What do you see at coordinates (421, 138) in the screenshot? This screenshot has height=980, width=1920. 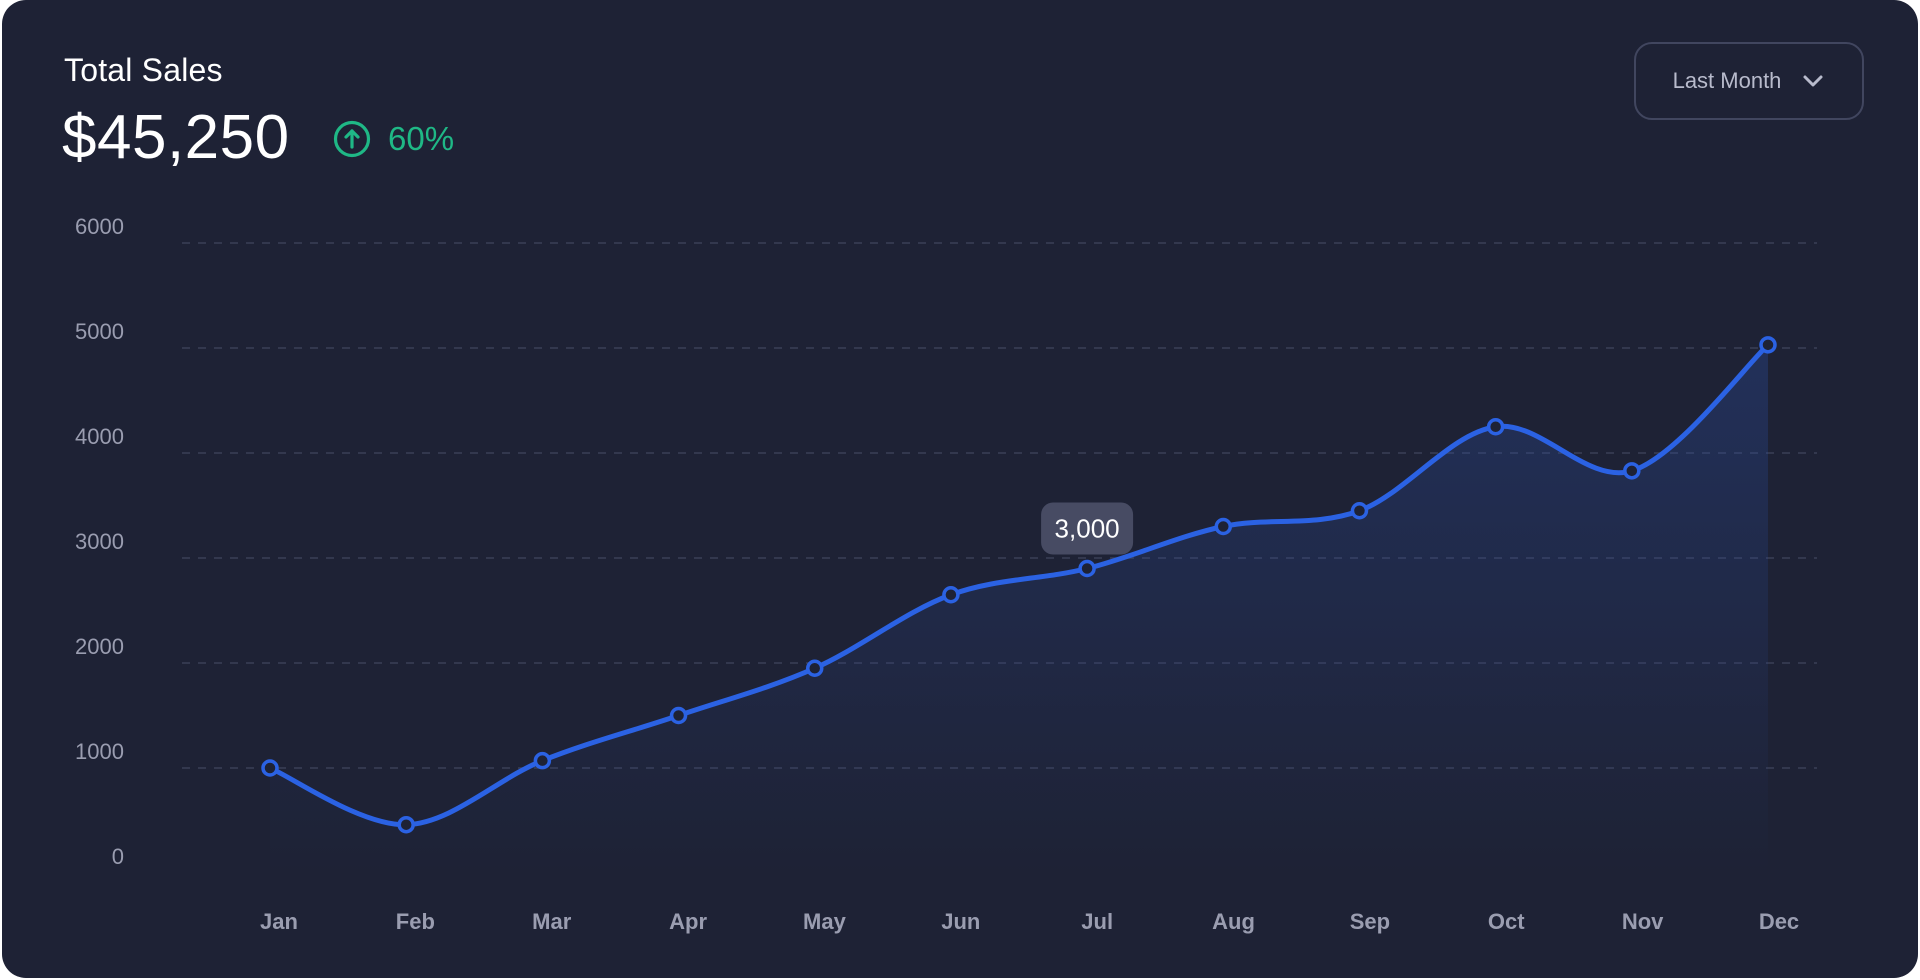 I see `sales-change-percent: 60%` at bounding box center [421, 138].